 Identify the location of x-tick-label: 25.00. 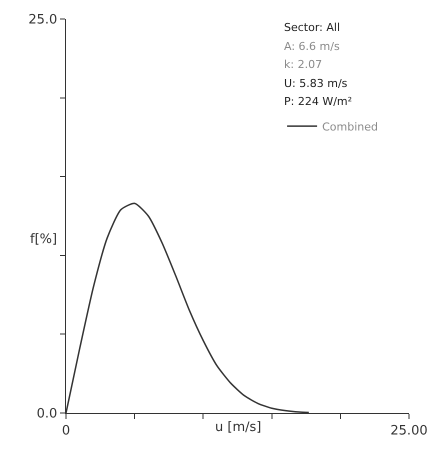
(409, 431).